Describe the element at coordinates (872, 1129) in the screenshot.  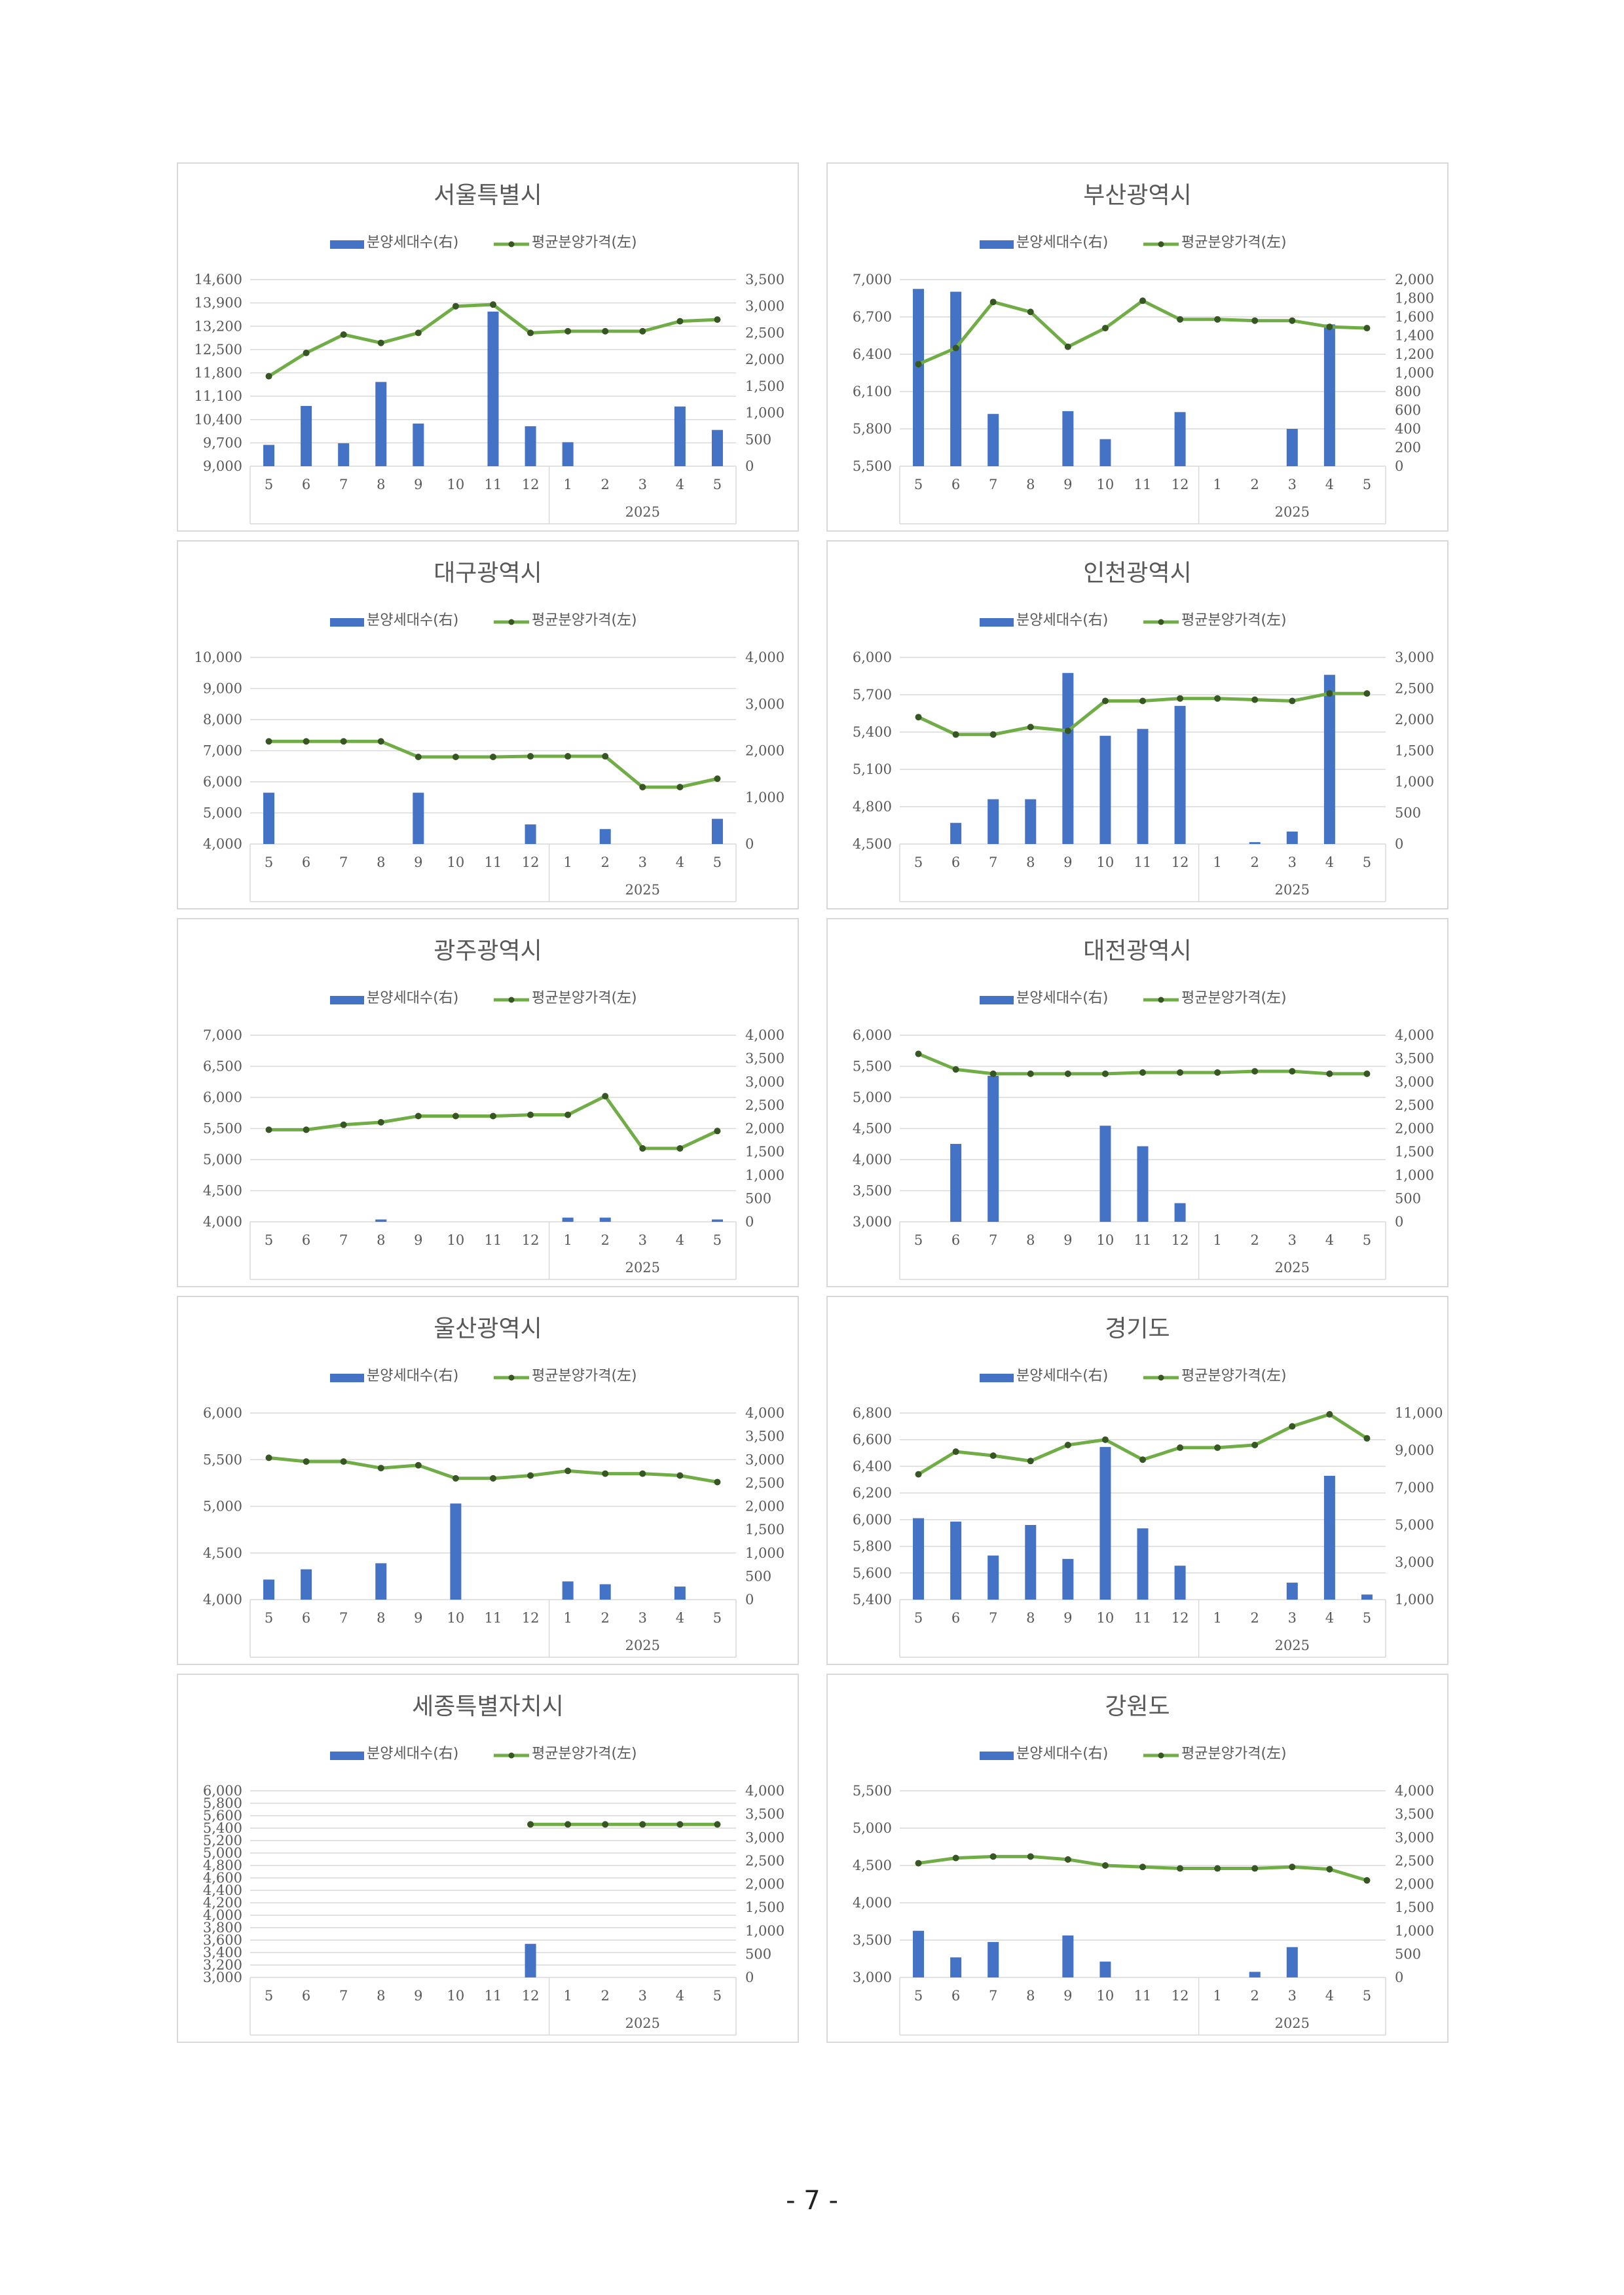
I see `left-axis-tick-label: 4,500` at that location.